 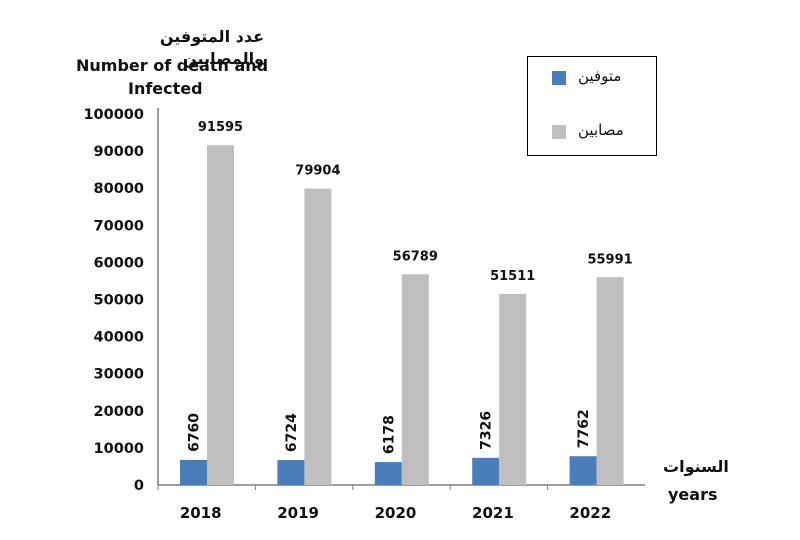 I want to click on x-axis-title-arabic: السنوات, so click(x=696, y=466).